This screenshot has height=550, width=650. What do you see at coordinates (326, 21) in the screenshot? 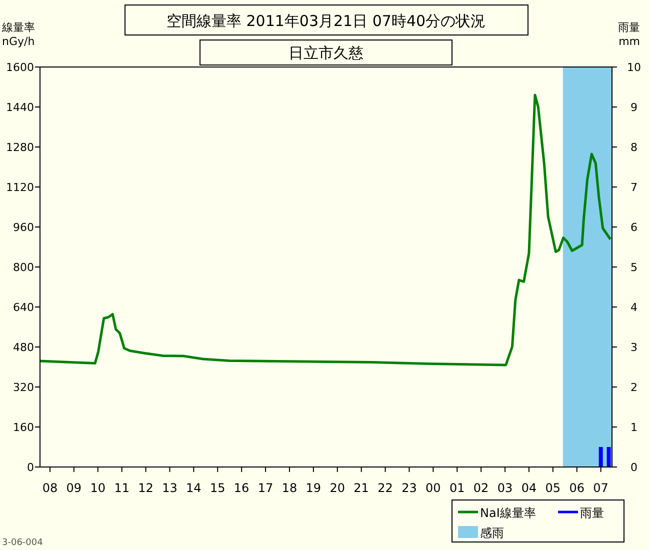
I see `title: 空間線量率 2011年03月21日 07時40分の状況` at bounding box center [326, 21].